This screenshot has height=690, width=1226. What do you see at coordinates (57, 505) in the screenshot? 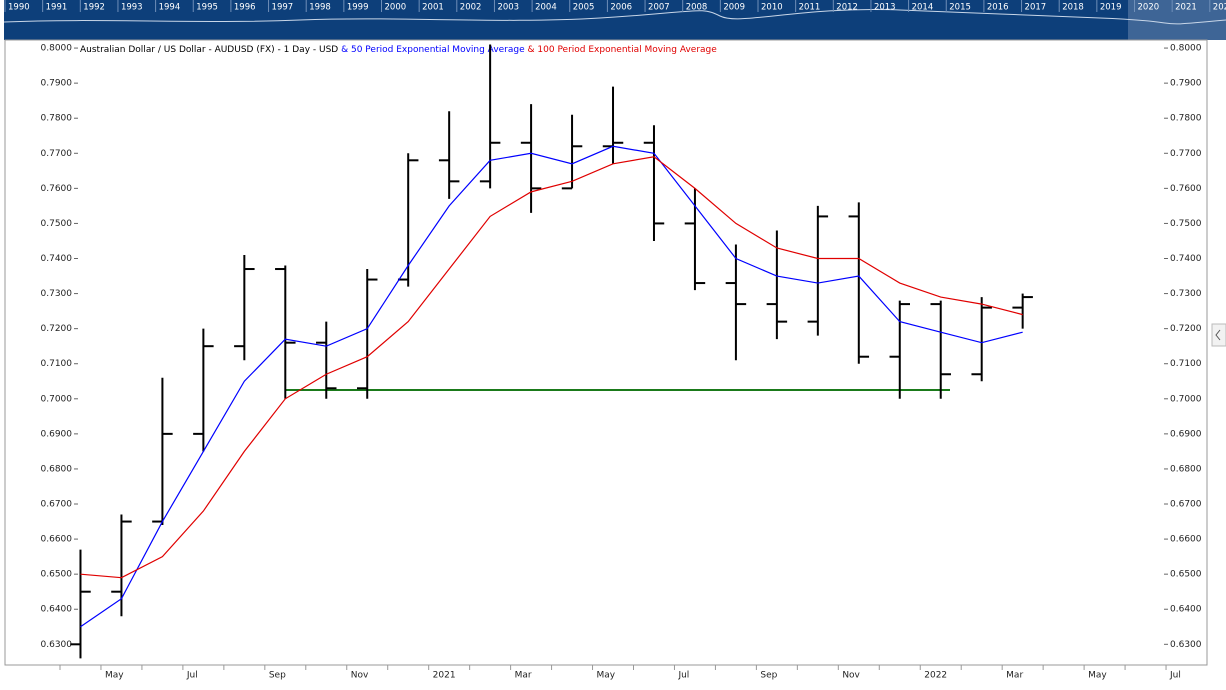
I see `y-tick-label: 0.6700` at bounding box center [57, 505].